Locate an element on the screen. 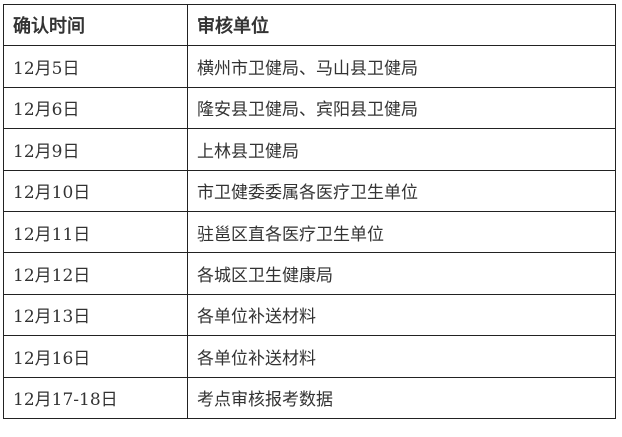 Image resolution: width=622 pixels, height=437 pixels. cell-date: 12月5日 is located at coordinates (95, 66).